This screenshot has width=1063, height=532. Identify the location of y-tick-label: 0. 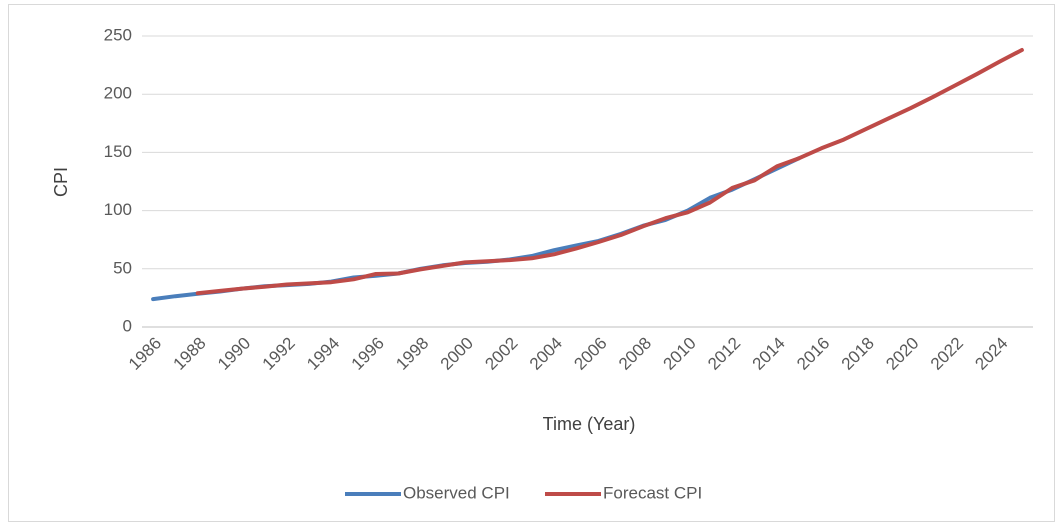
(127, 325).